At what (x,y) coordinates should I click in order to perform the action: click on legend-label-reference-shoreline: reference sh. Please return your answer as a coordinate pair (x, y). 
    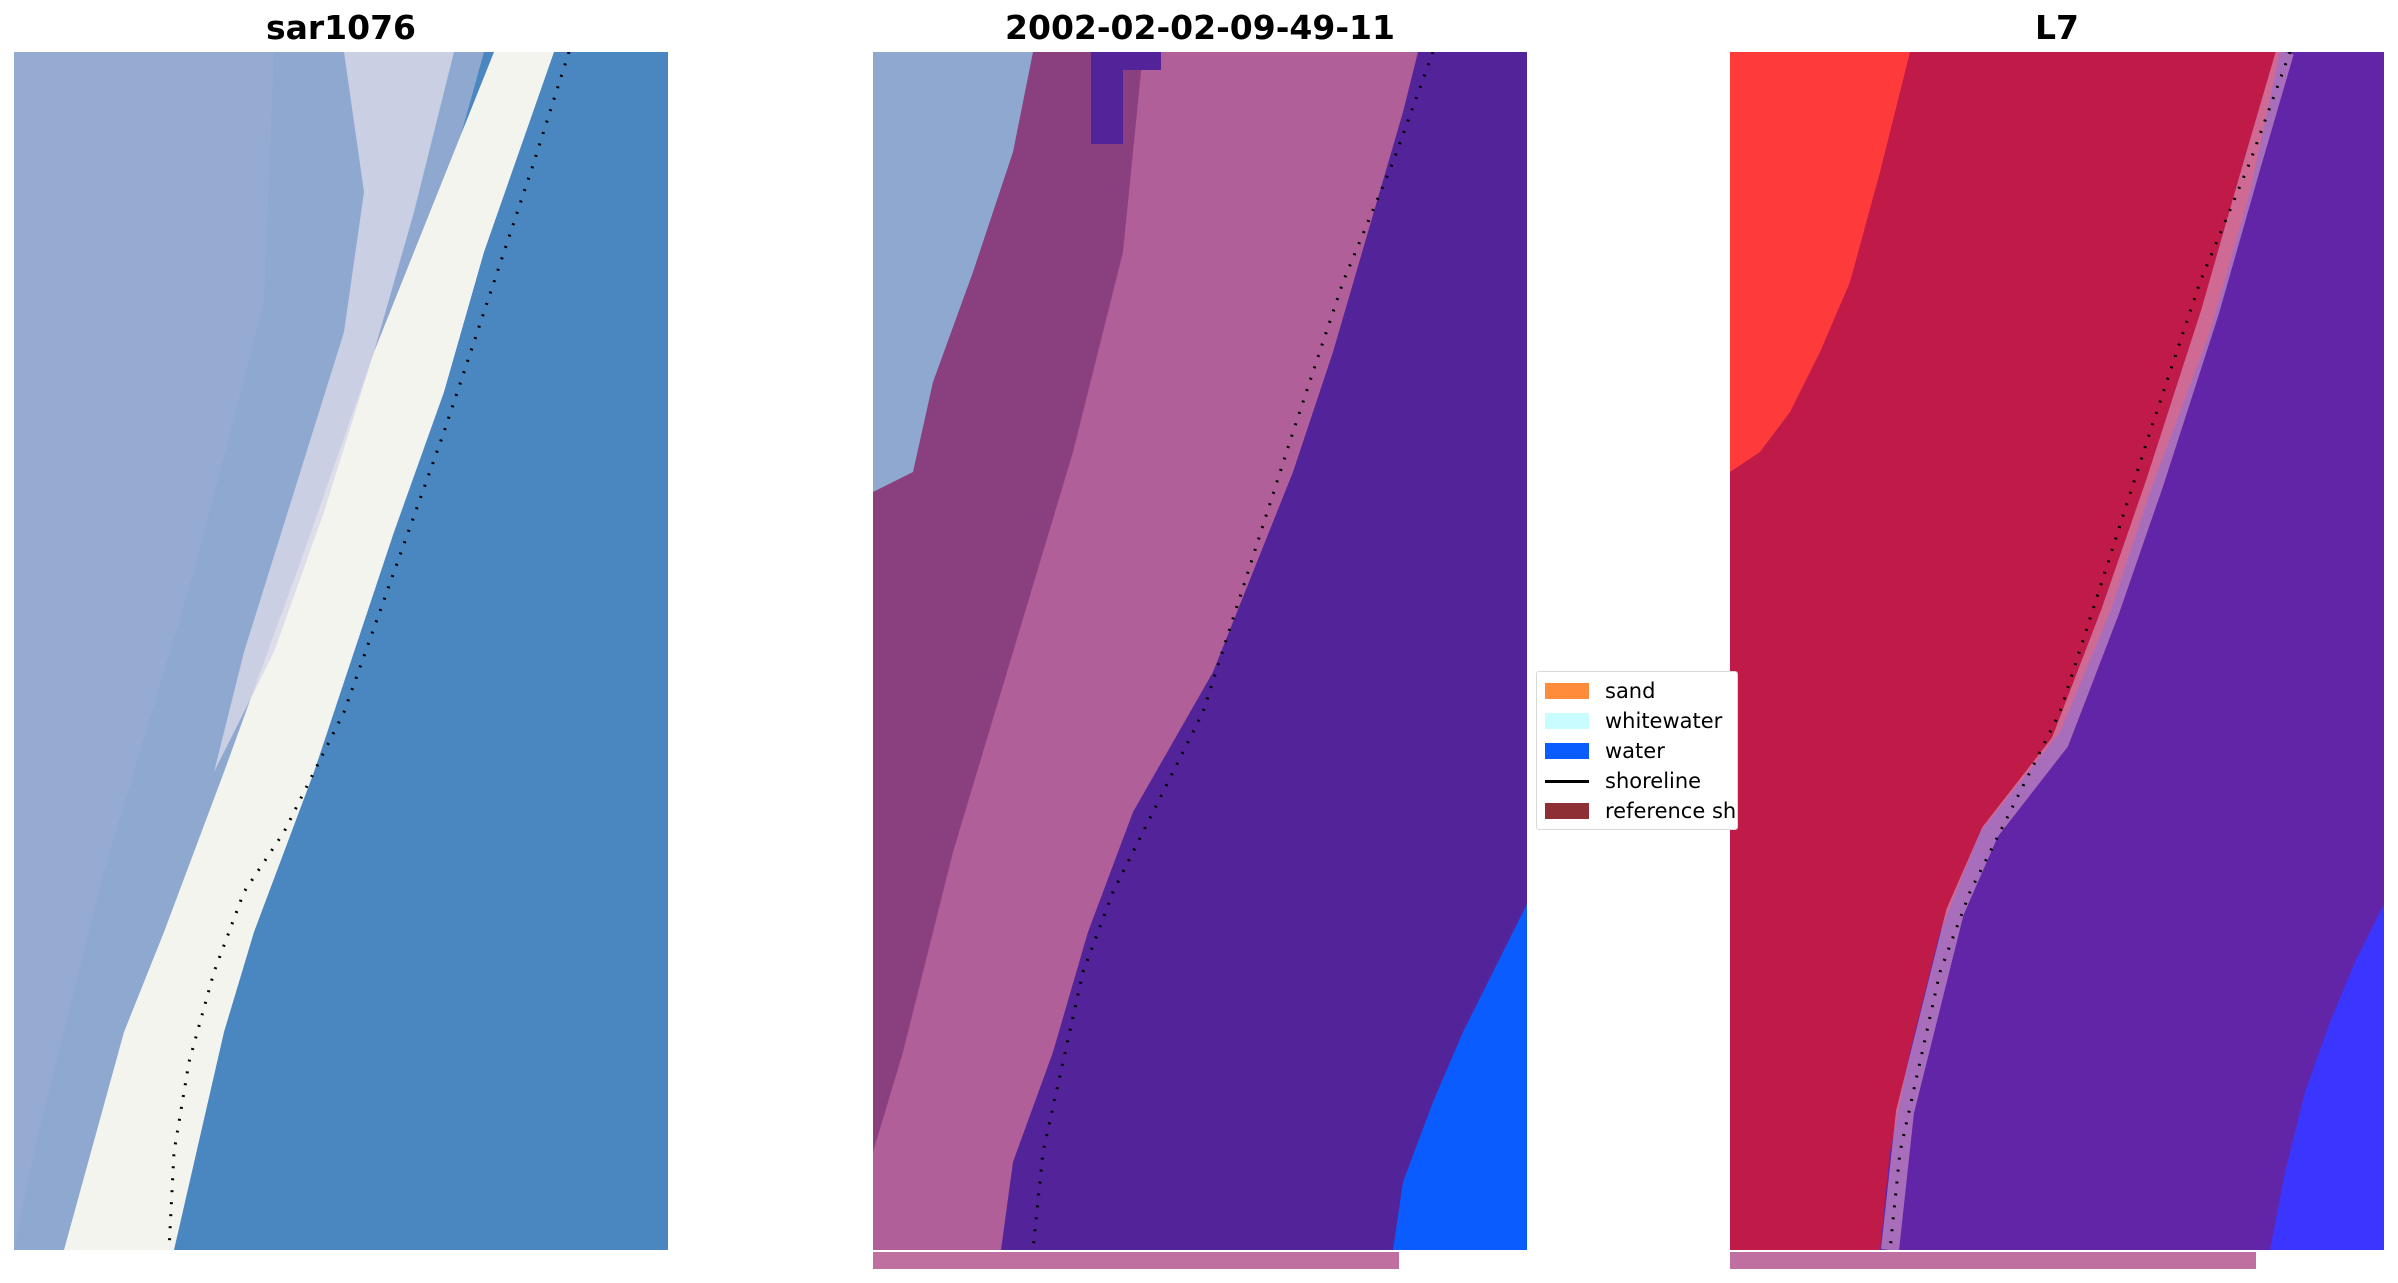
    Looking at the image, I should click on (1671, 811).